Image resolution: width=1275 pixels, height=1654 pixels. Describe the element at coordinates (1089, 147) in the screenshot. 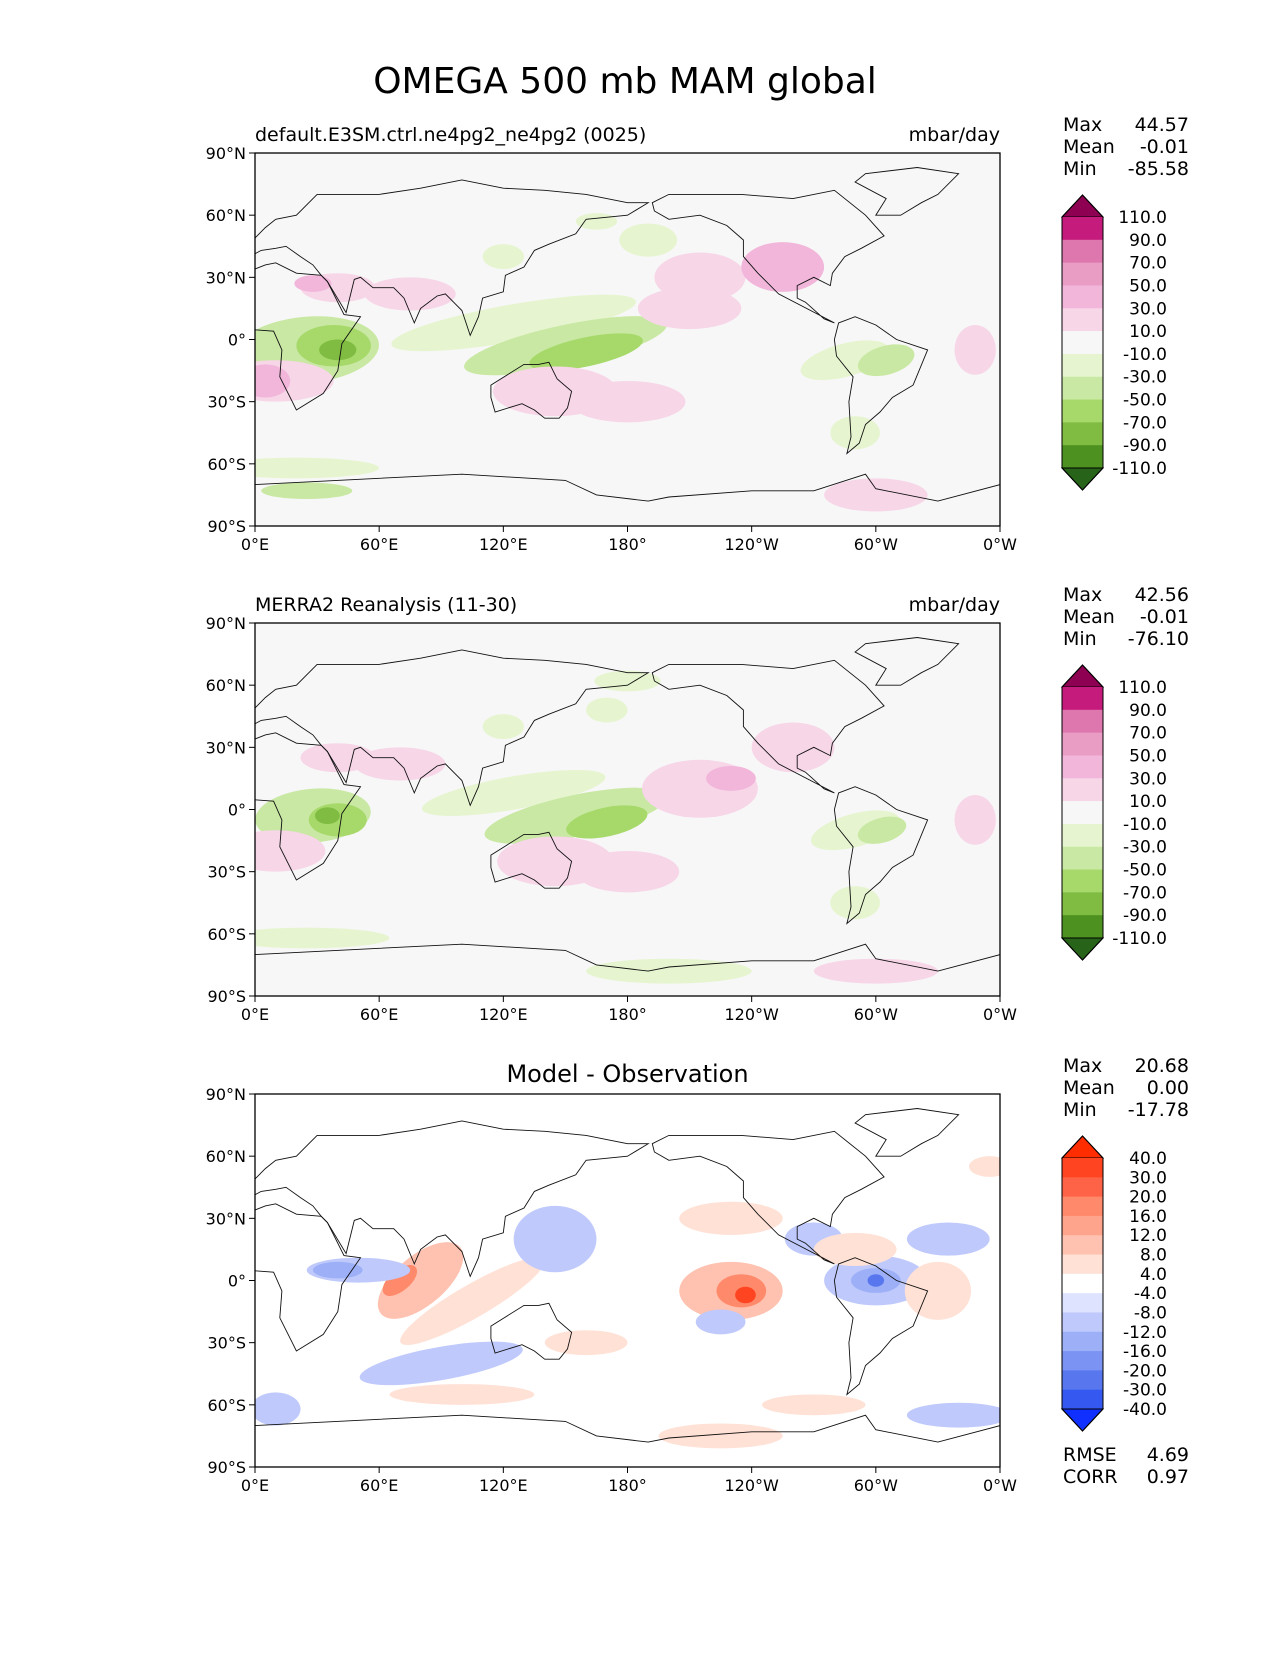

I see `stat-label: Mean` at that location.